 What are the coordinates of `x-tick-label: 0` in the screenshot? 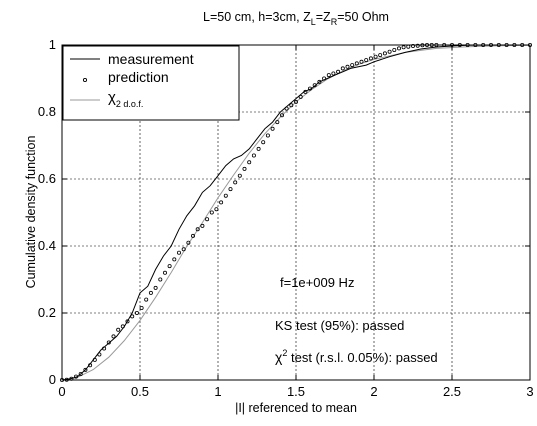 It's located at (61, 391).